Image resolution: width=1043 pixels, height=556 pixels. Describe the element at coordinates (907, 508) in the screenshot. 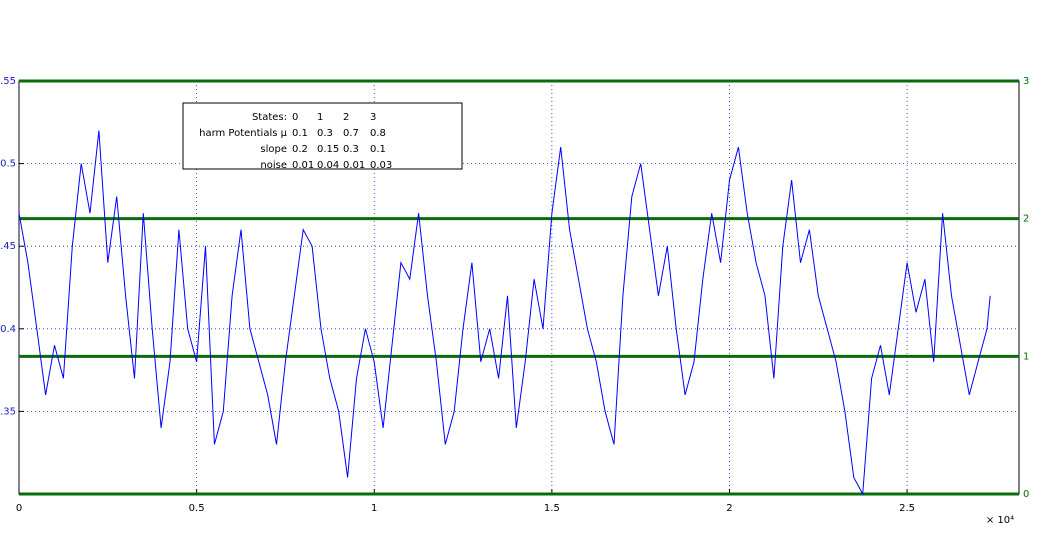

I see `x-tick-label: 2.5` at that location.